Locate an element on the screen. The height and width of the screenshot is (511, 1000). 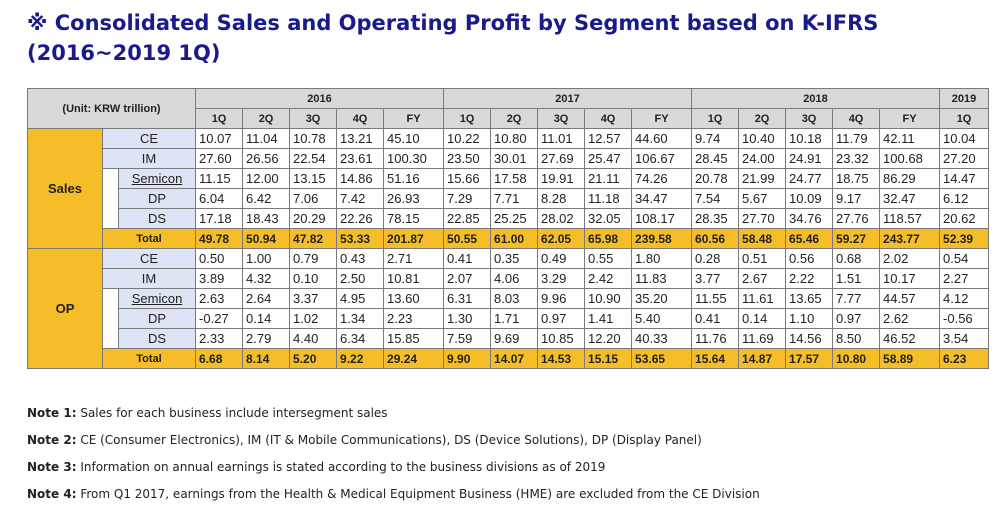
total-cell: 9.22 is located at coordinates (360, 358).